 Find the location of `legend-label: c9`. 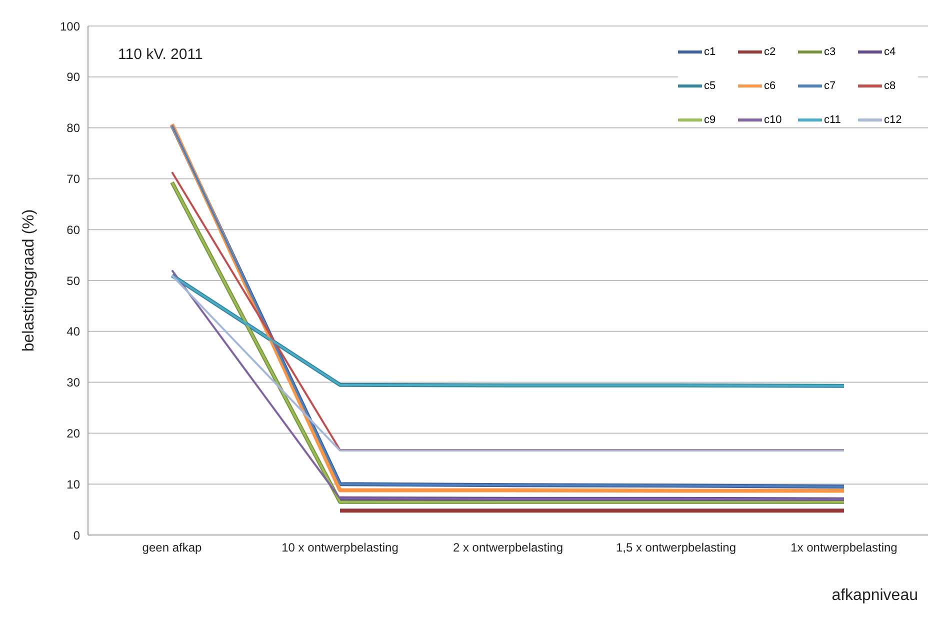

legend-label: c9 is located at coordinates (710, 120).